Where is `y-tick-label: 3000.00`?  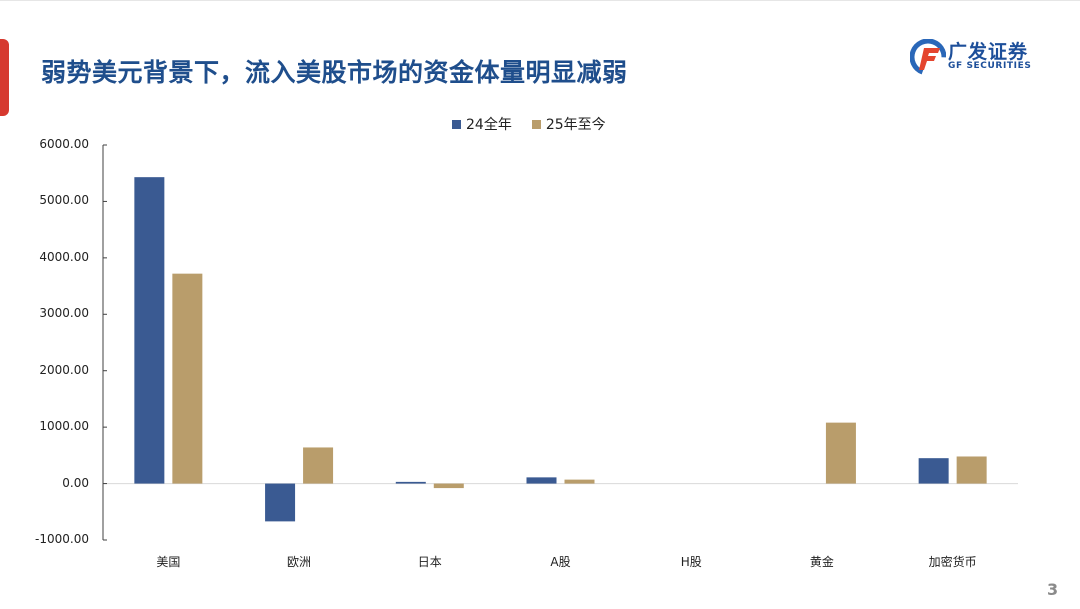
y-tick-label: 3000.00 is located at coordinates (64, 313).